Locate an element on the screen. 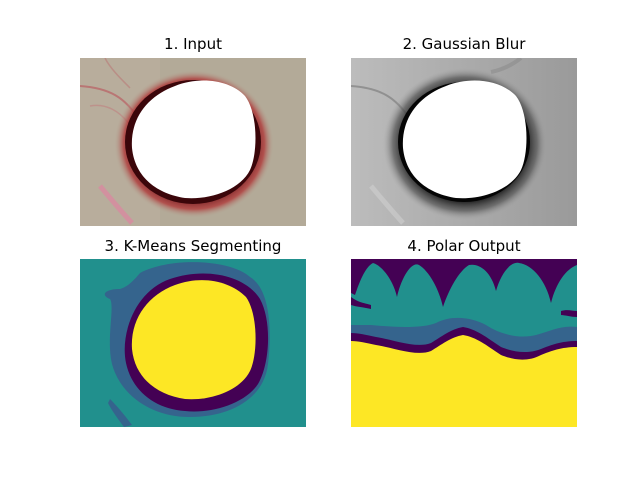  panel-4-title: 4. Polar Output is located at coordinates (464, 246).